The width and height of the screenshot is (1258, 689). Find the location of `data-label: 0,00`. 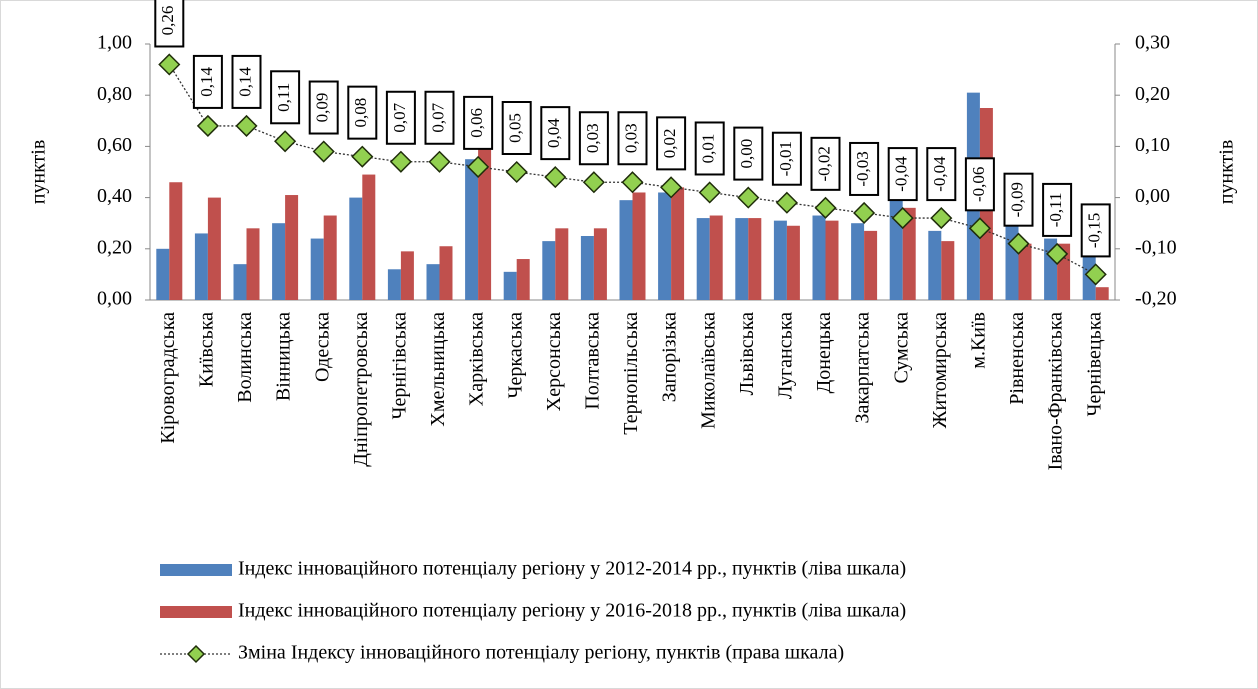

data-label: 0,00 is located at coordinates (746, 154).